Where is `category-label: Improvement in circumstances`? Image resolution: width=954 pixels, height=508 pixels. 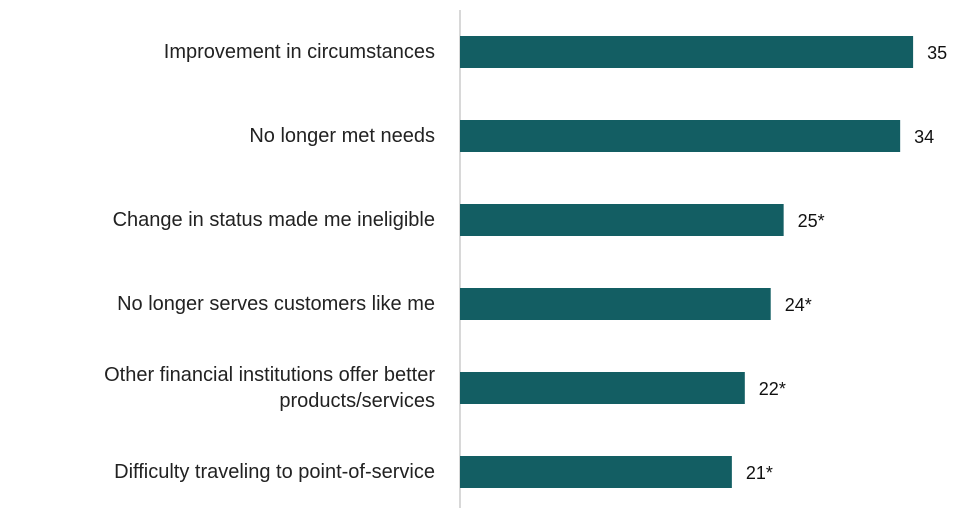 category-label: Improvement in circumstances is located at coordinates (299, 52).